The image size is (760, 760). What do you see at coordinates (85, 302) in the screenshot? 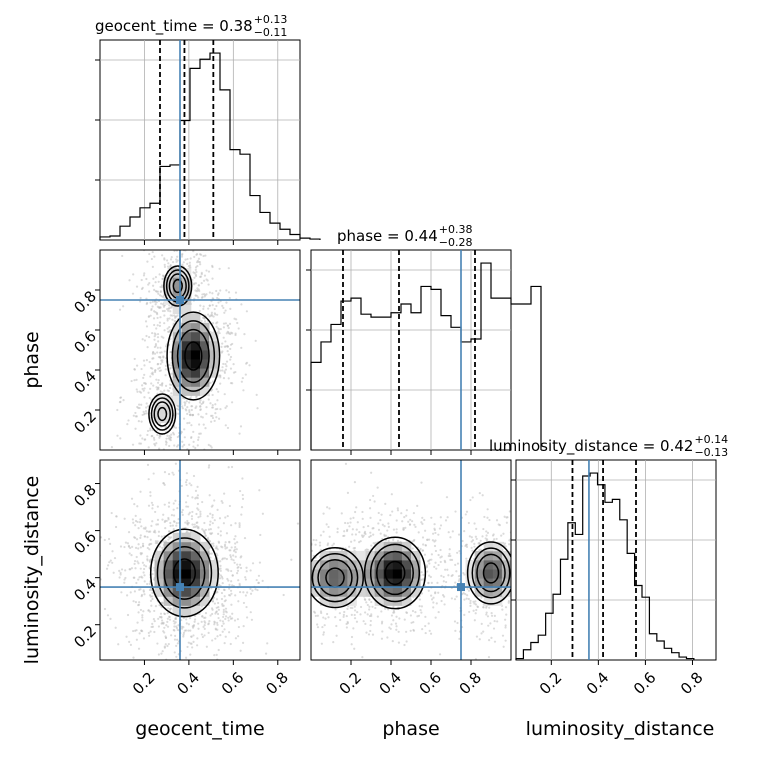
I see `y-tick-label: 0.8` at bounding box center [85, 302].